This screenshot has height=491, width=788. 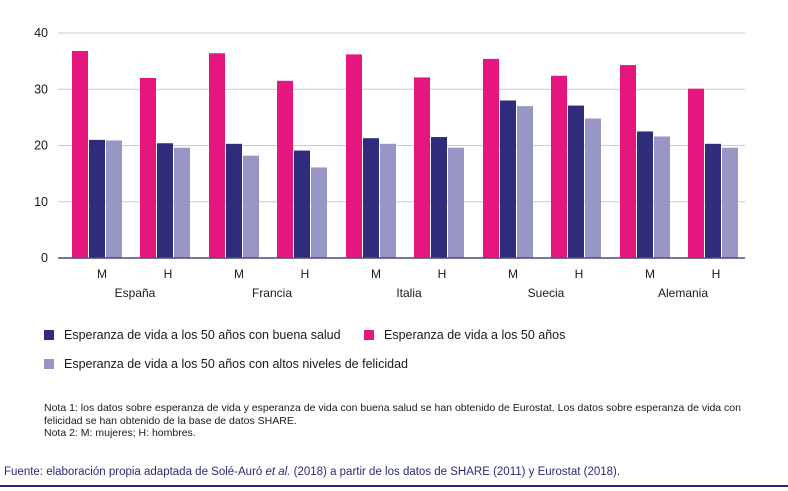 I want to click on note-2: Nota 2: M: mujeres; H: hombres., so click(x=120, y=433).